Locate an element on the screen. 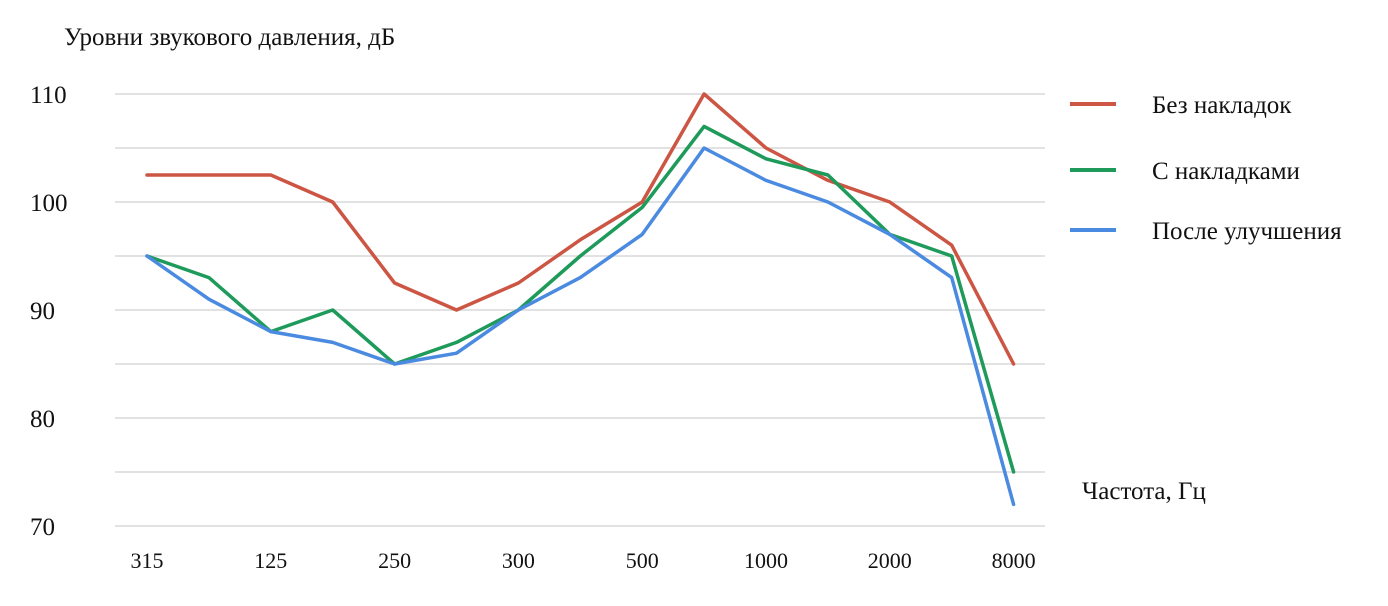  x-axis-label: Частота, Гц is located at coordinates (1144, 491).